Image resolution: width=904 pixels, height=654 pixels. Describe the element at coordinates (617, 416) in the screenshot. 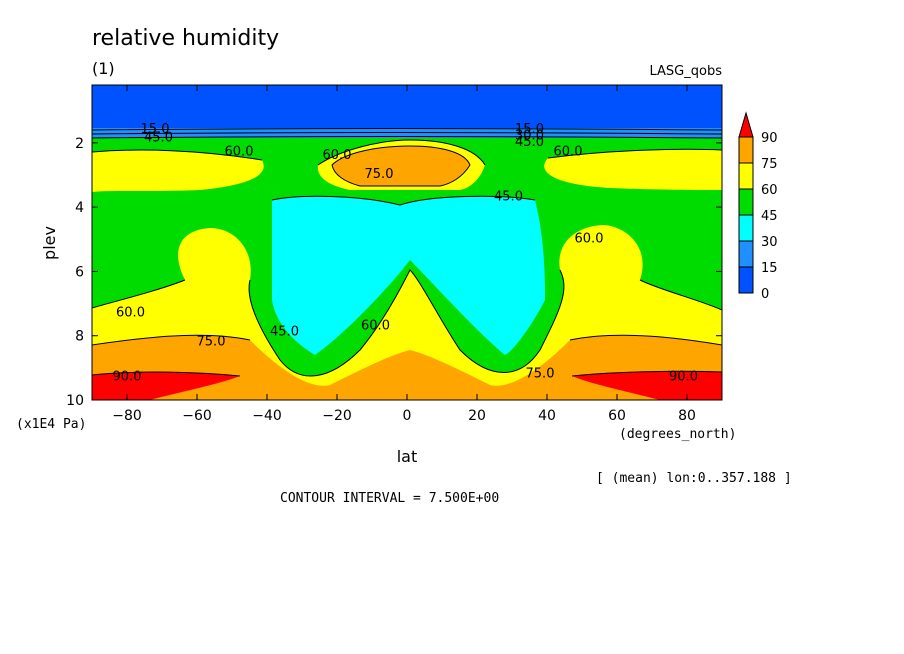

I see `x-tick-label: 60` at that location.